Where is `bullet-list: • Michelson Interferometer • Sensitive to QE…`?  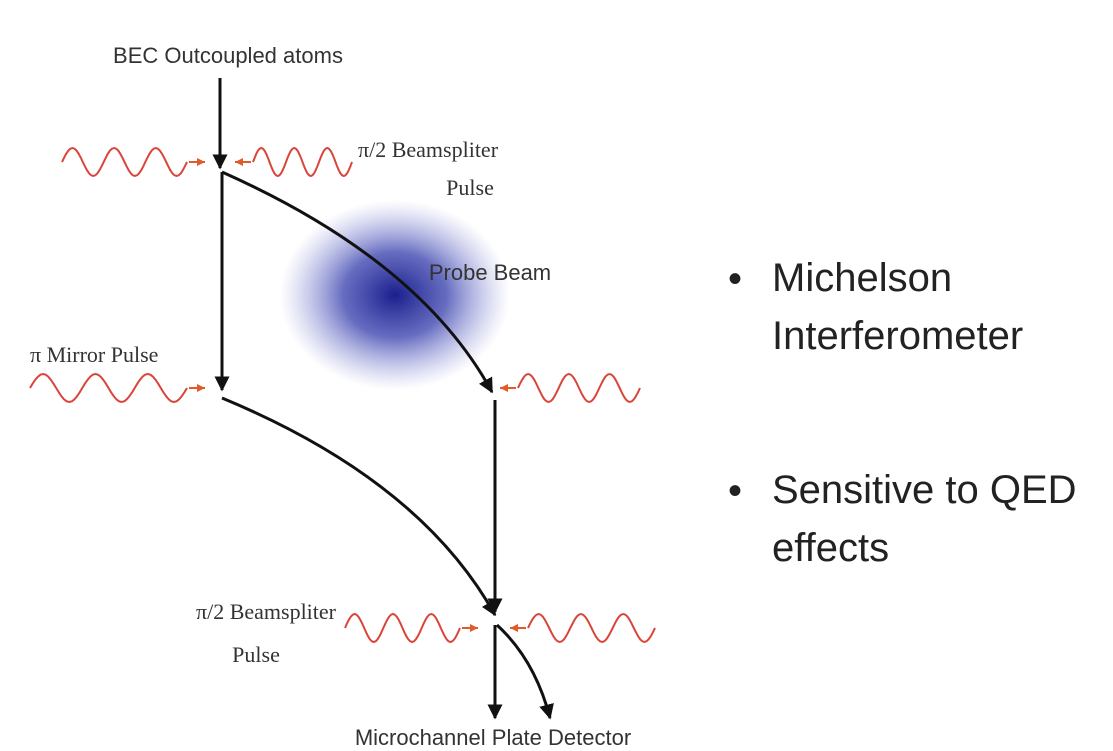 bullet-list: • Michelson Interferometer • Sensitive to QE… is located at coordinates (902, 413).